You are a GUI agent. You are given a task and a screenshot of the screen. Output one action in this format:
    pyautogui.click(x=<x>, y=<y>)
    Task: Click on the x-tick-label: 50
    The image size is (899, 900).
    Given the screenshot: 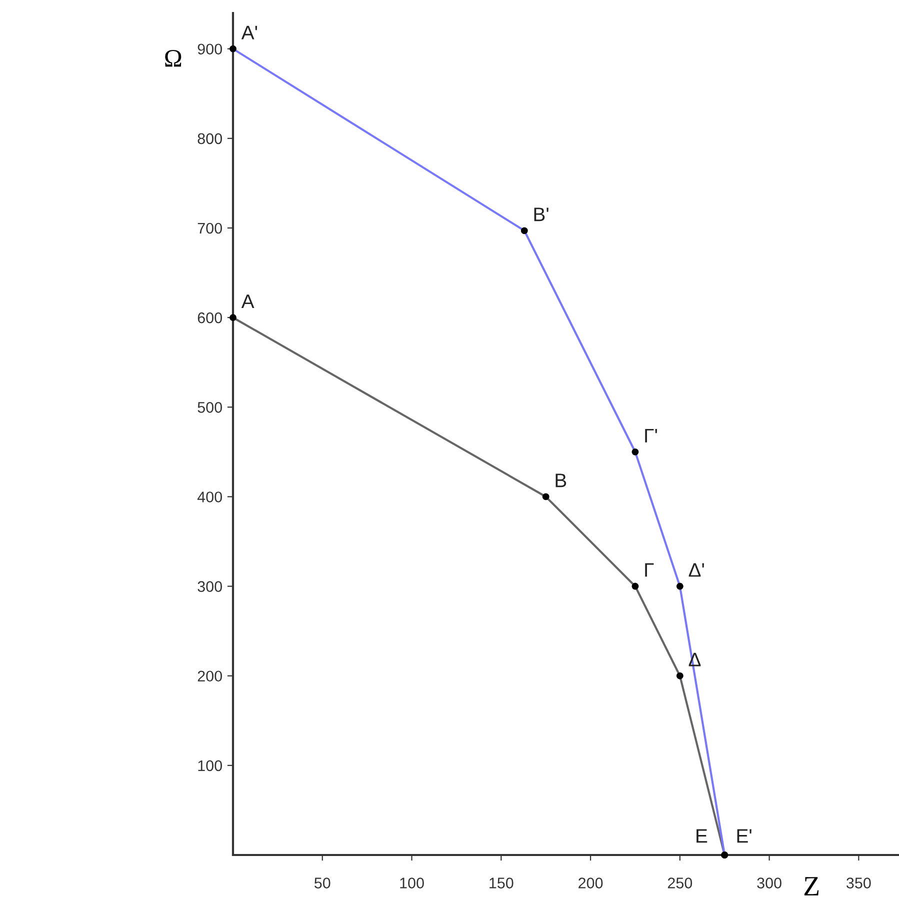 What is the action you would take?
    pyautogui.click(x=322, y=883)
    